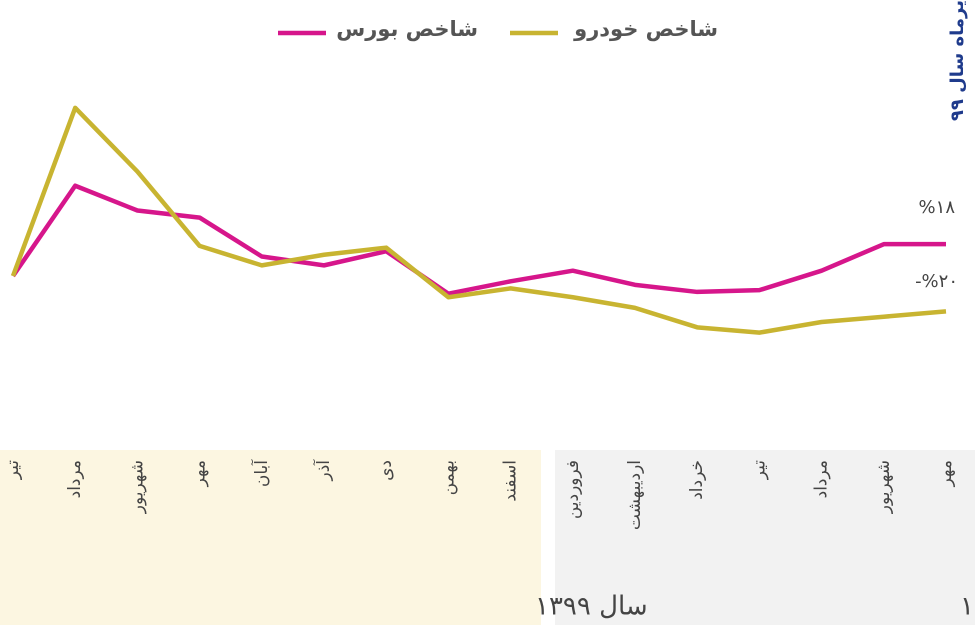 This screenshot has width=975, height=625. I want to click on group-label: سال ۱۳۹۹, so click(591, 607).